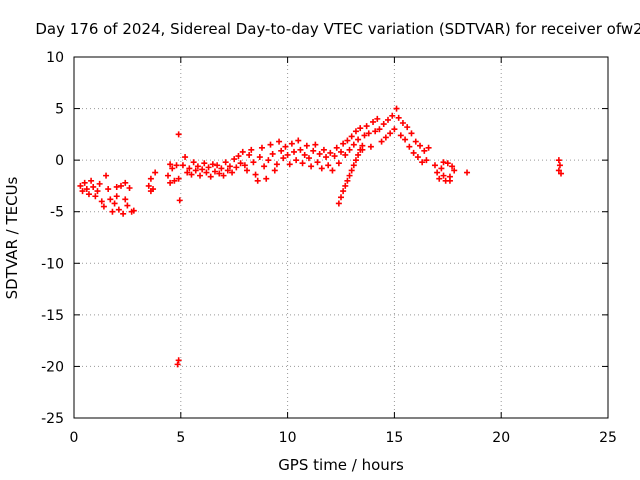  Describe the element at coordinates (288, 438) in the screenshot. I see `x-tick-label: 10` at that location.